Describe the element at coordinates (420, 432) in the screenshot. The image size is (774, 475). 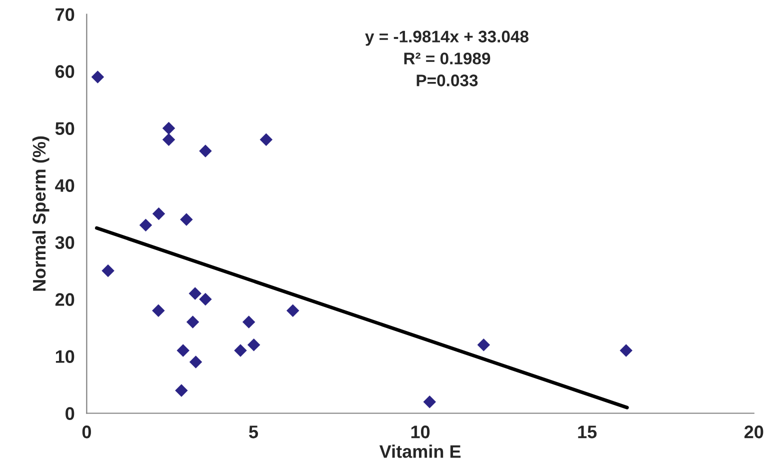
I see `x-tick-label: 10` at that location.